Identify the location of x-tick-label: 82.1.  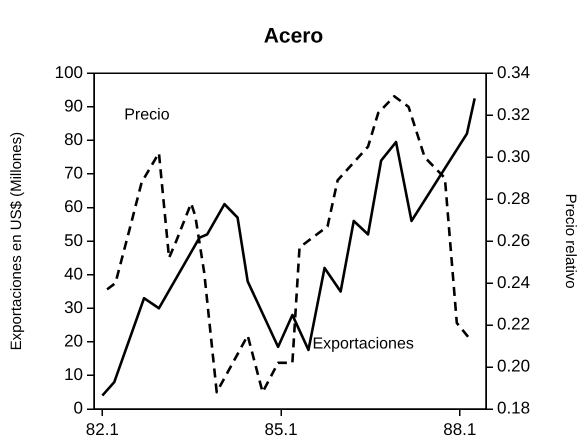
(102, 429).